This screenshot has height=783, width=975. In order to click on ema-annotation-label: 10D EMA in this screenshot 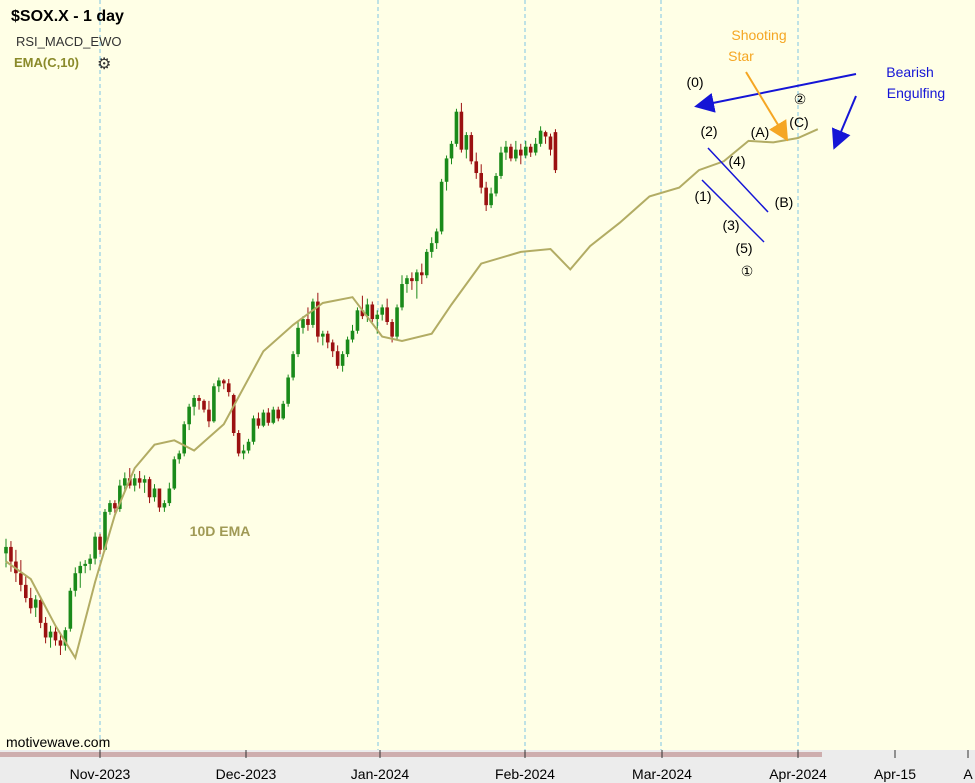, I will do `click(220, 531)`.